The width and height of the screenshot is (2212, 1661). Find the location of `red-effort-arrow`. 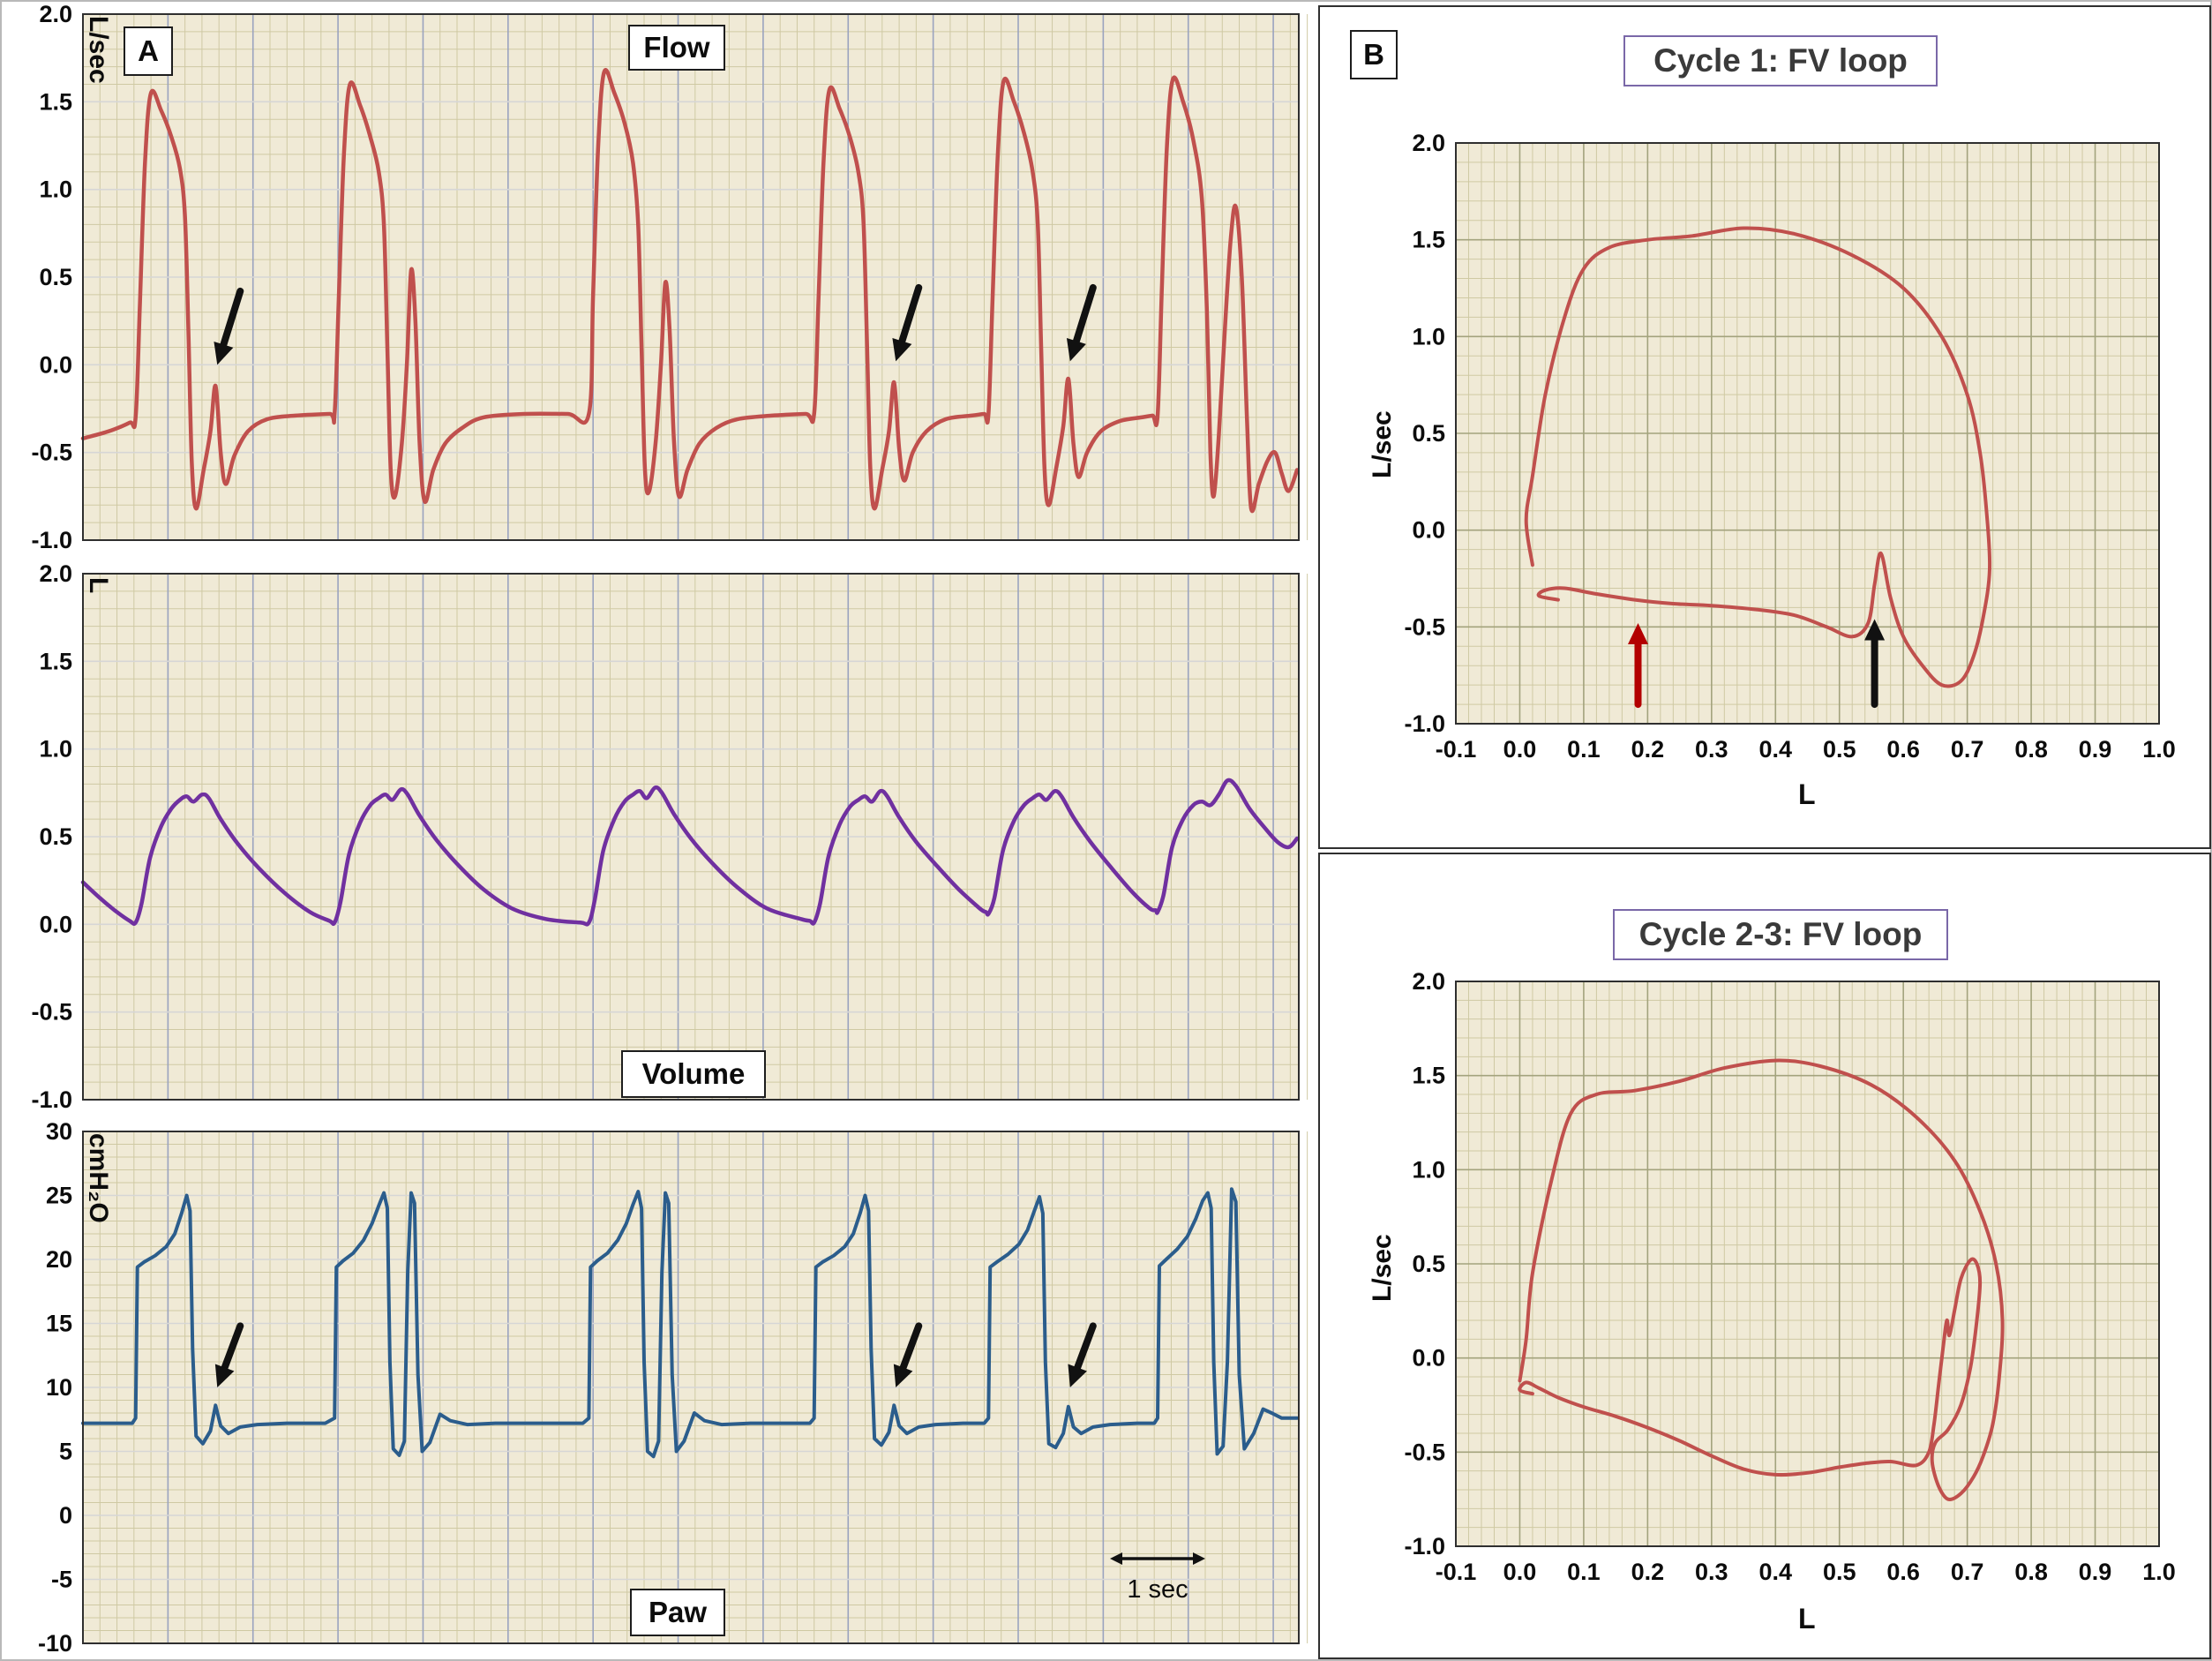

red-effort-arrow is located at coordinates (1638, 665).